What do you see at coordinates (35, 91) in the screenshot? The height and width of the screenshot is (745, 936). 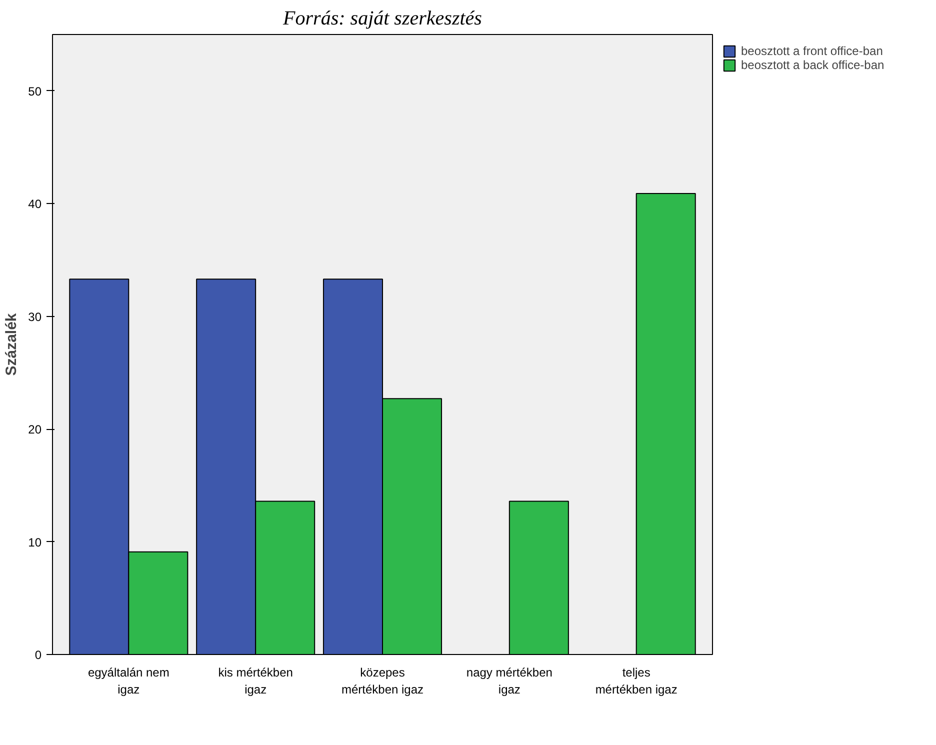 I see `y-tick-label: 50` at bounding box center [35, 91].